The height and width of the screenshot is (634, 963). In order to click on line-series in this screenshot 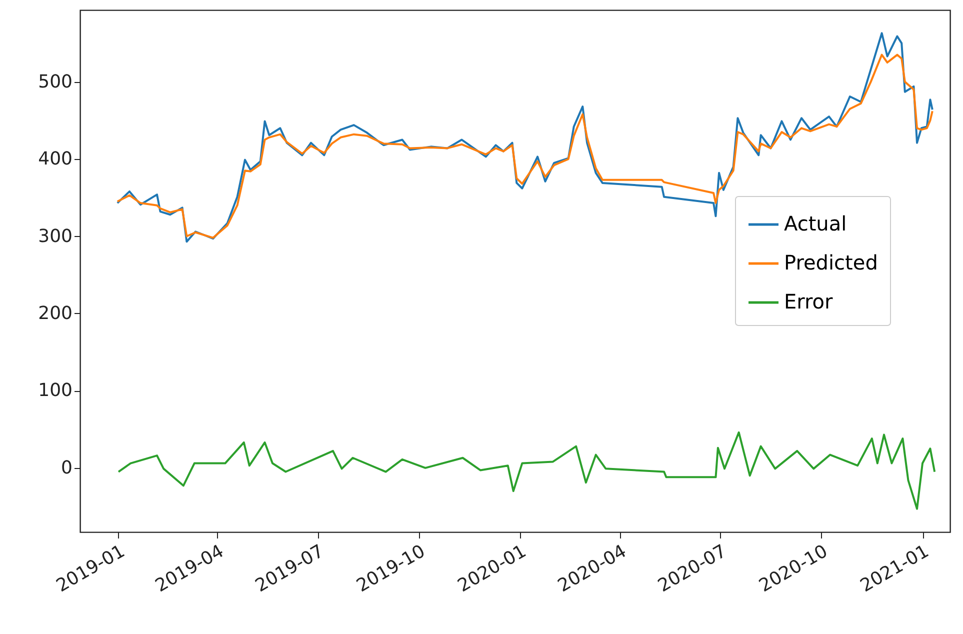, I will do `click(526, 470)`.